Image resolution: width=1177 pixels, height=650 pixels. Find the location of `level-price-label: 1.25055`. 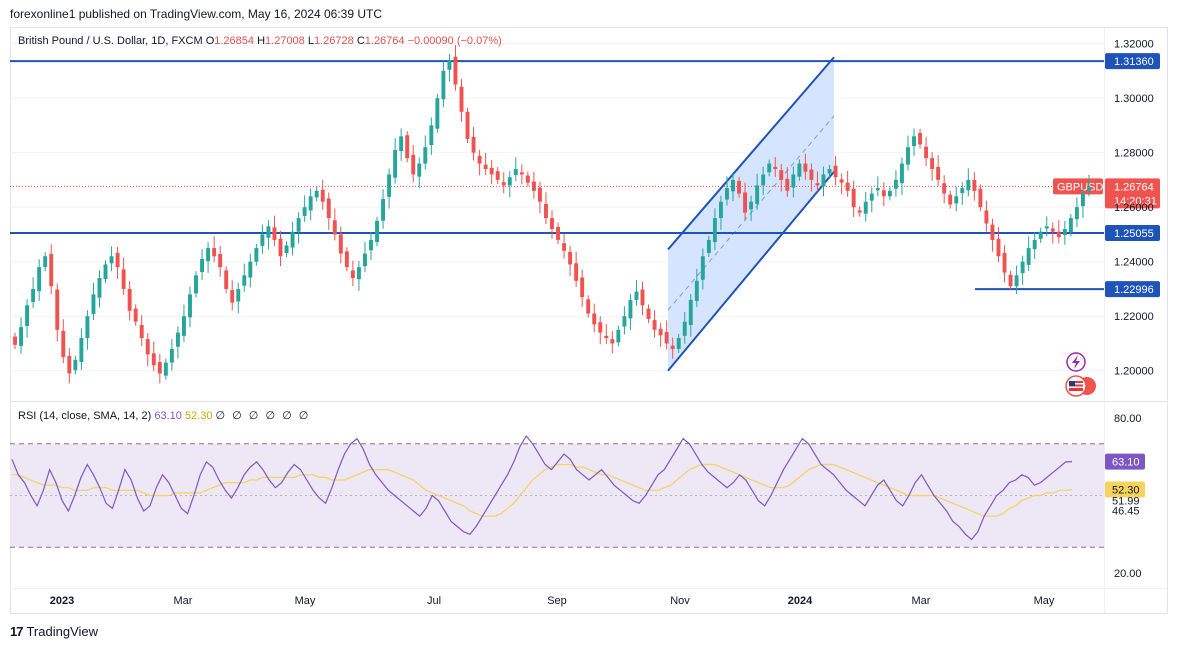

level-price-label: 1.25055 is located at coordinates (1134, 234).